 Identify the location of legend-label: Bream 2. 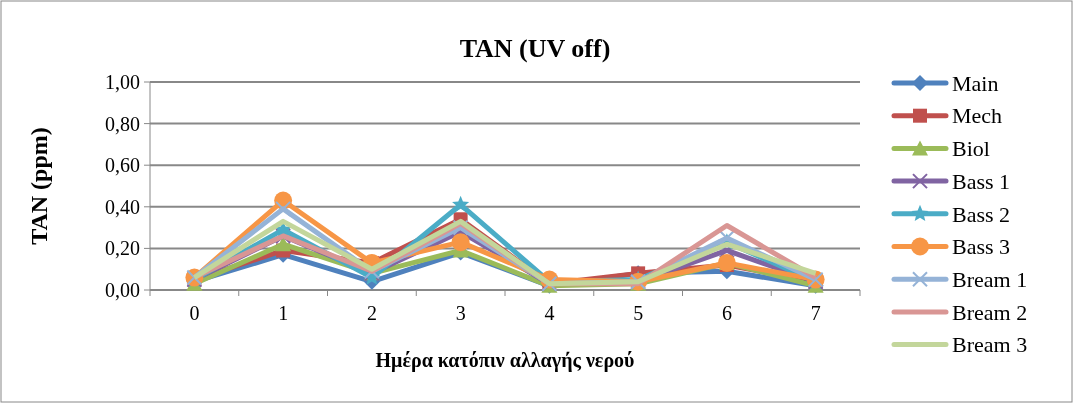
(990, 312).